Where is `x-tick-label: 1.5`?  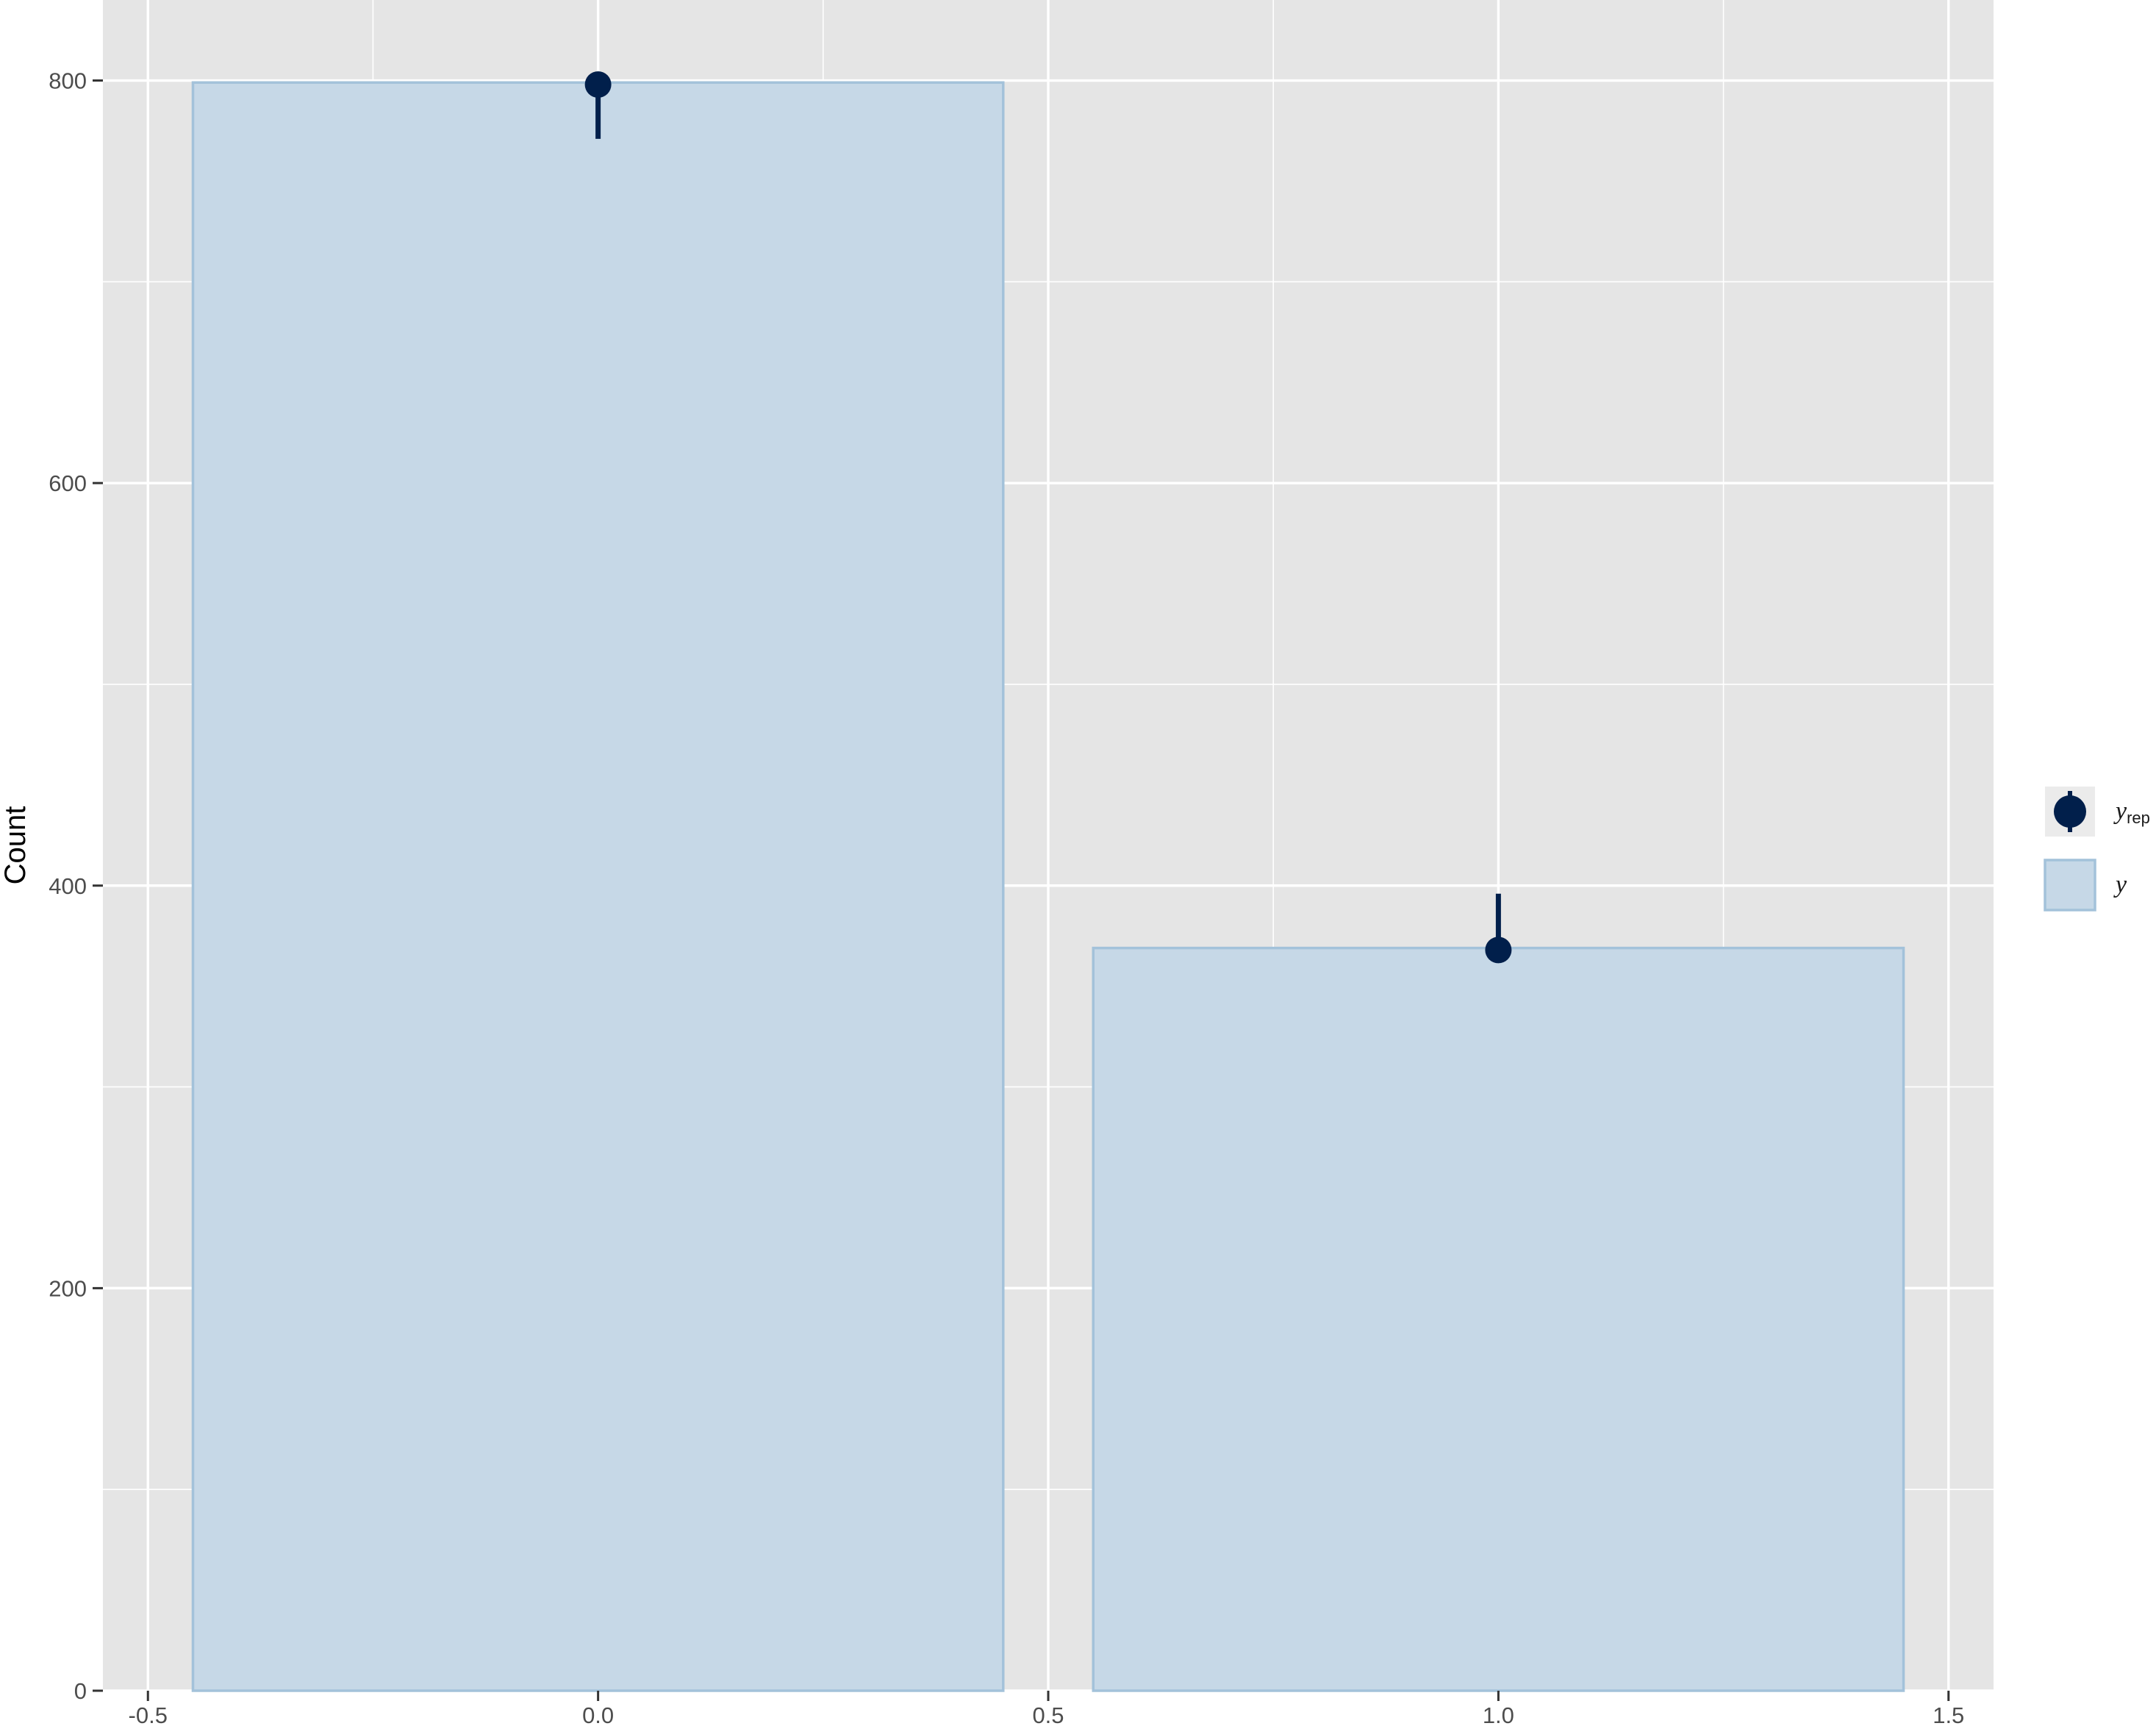
x-tick-label: 1.5 is located at coordinates (1949, 1714).